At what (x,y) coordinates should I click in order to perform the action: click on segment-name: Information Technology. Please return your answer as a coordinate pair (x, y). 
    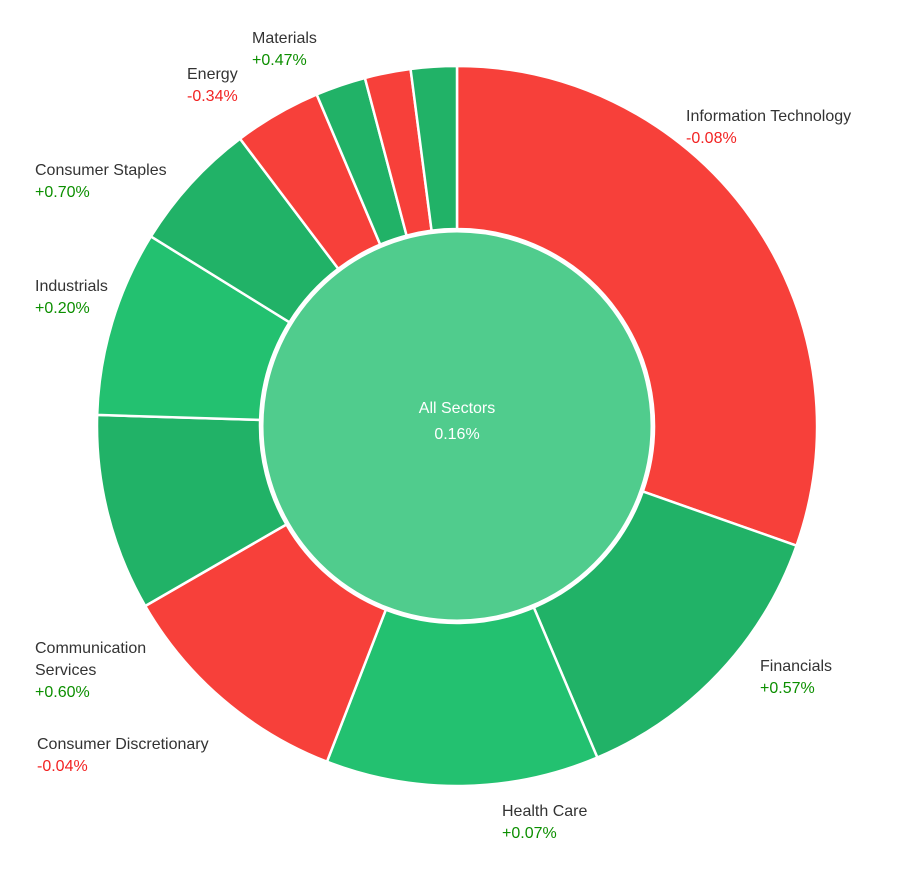
    Looking at the image, I should click on (769, 116).